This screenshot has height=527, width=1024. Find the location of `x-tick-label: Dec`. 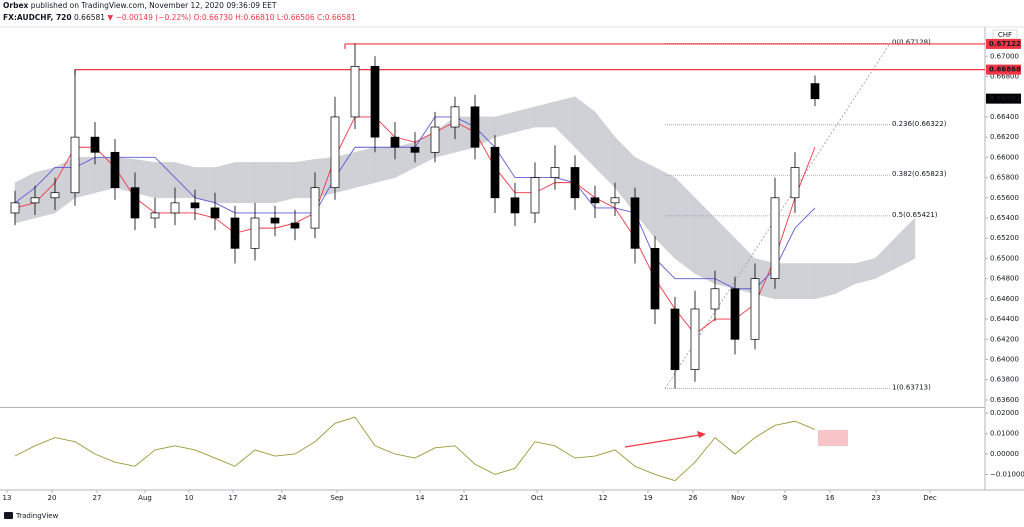

x-tick-label: Dec is located at coordinates (930, 498).